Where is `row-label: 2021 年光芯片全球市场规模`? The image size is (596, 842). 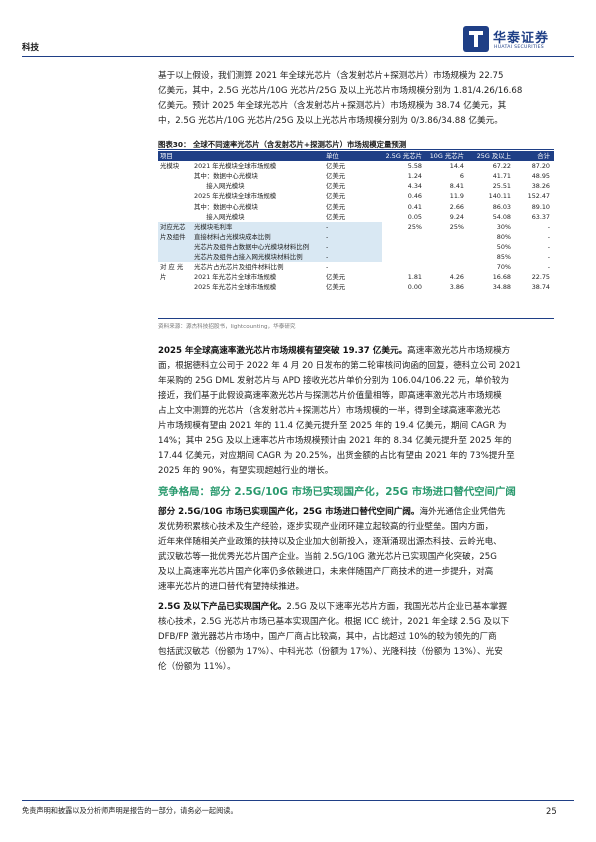 row-label: 2021 年光芯片全球市场规模 is located at coordinates (235, 277).